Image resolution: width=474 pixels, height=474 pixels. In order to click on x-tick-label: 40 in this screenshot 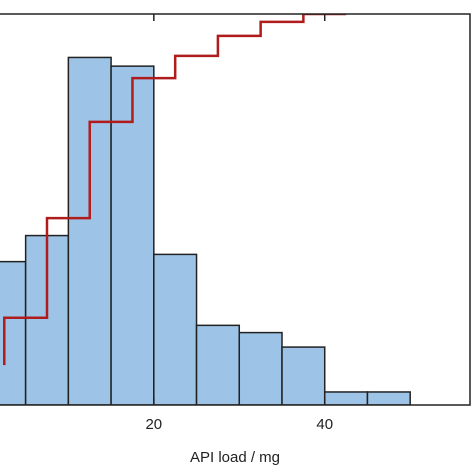, I will do `click(324, 424)`.